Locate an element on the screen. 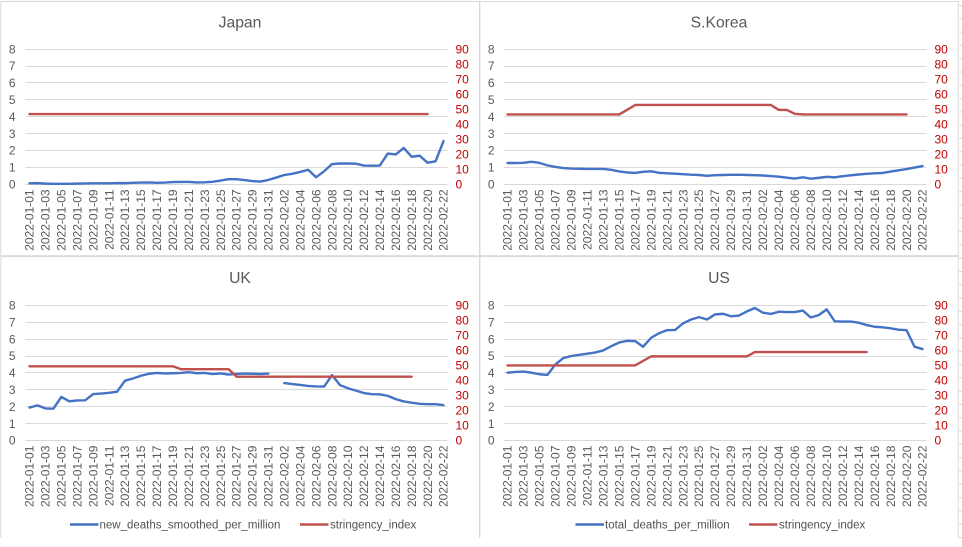 The width and height of the screenshot is (962, 547). svg-text: S.Korea is located at coordinates (719, 23).